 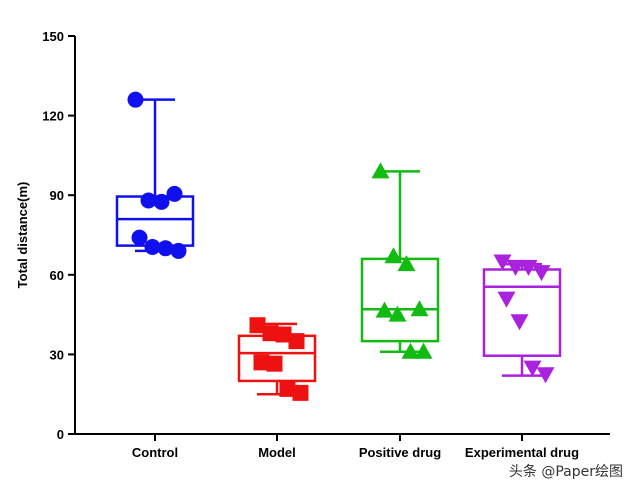 I want to click on y-tick-label: 150, so click(x=53, y=36).